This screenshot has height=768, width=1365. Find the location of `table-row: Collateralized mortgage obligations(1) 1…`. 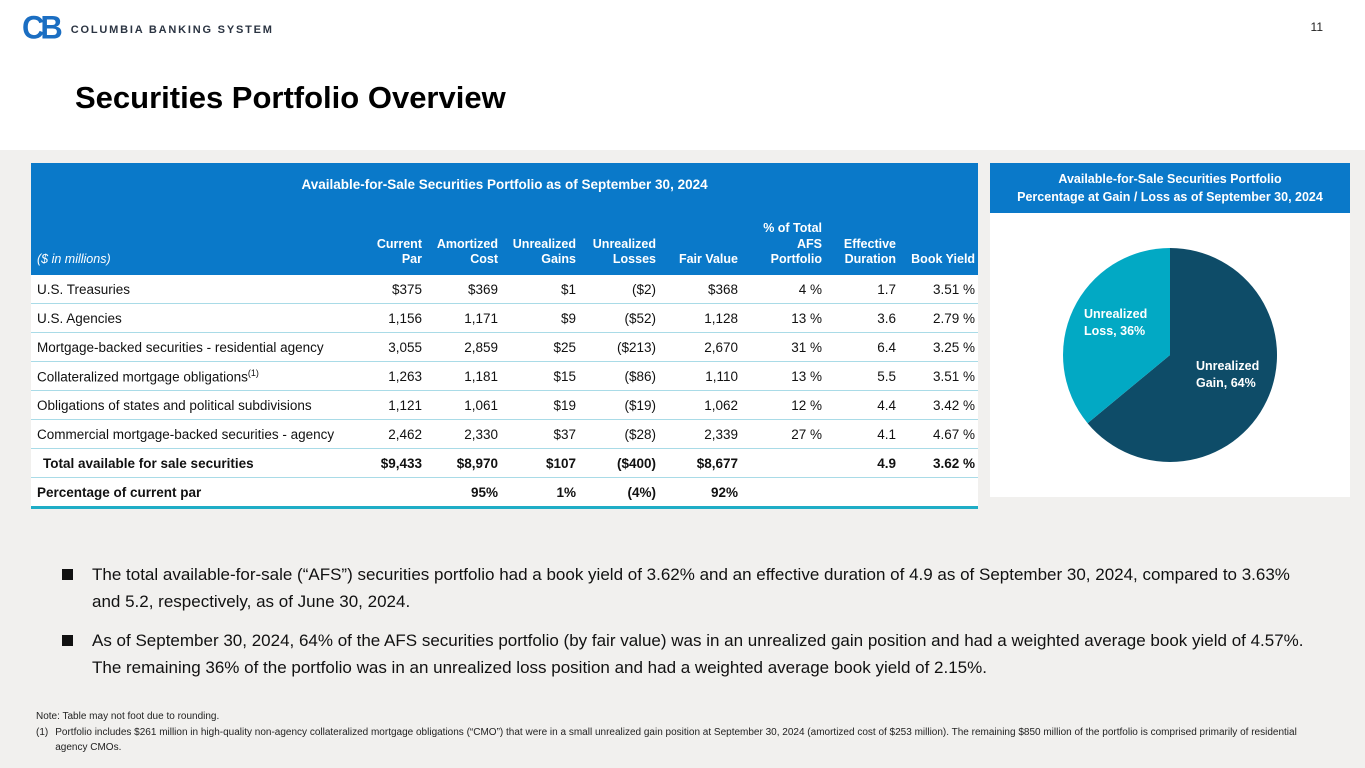

table-row: Collateralized mortgage obligations(1) 1… is located at coordinates (505, 376).